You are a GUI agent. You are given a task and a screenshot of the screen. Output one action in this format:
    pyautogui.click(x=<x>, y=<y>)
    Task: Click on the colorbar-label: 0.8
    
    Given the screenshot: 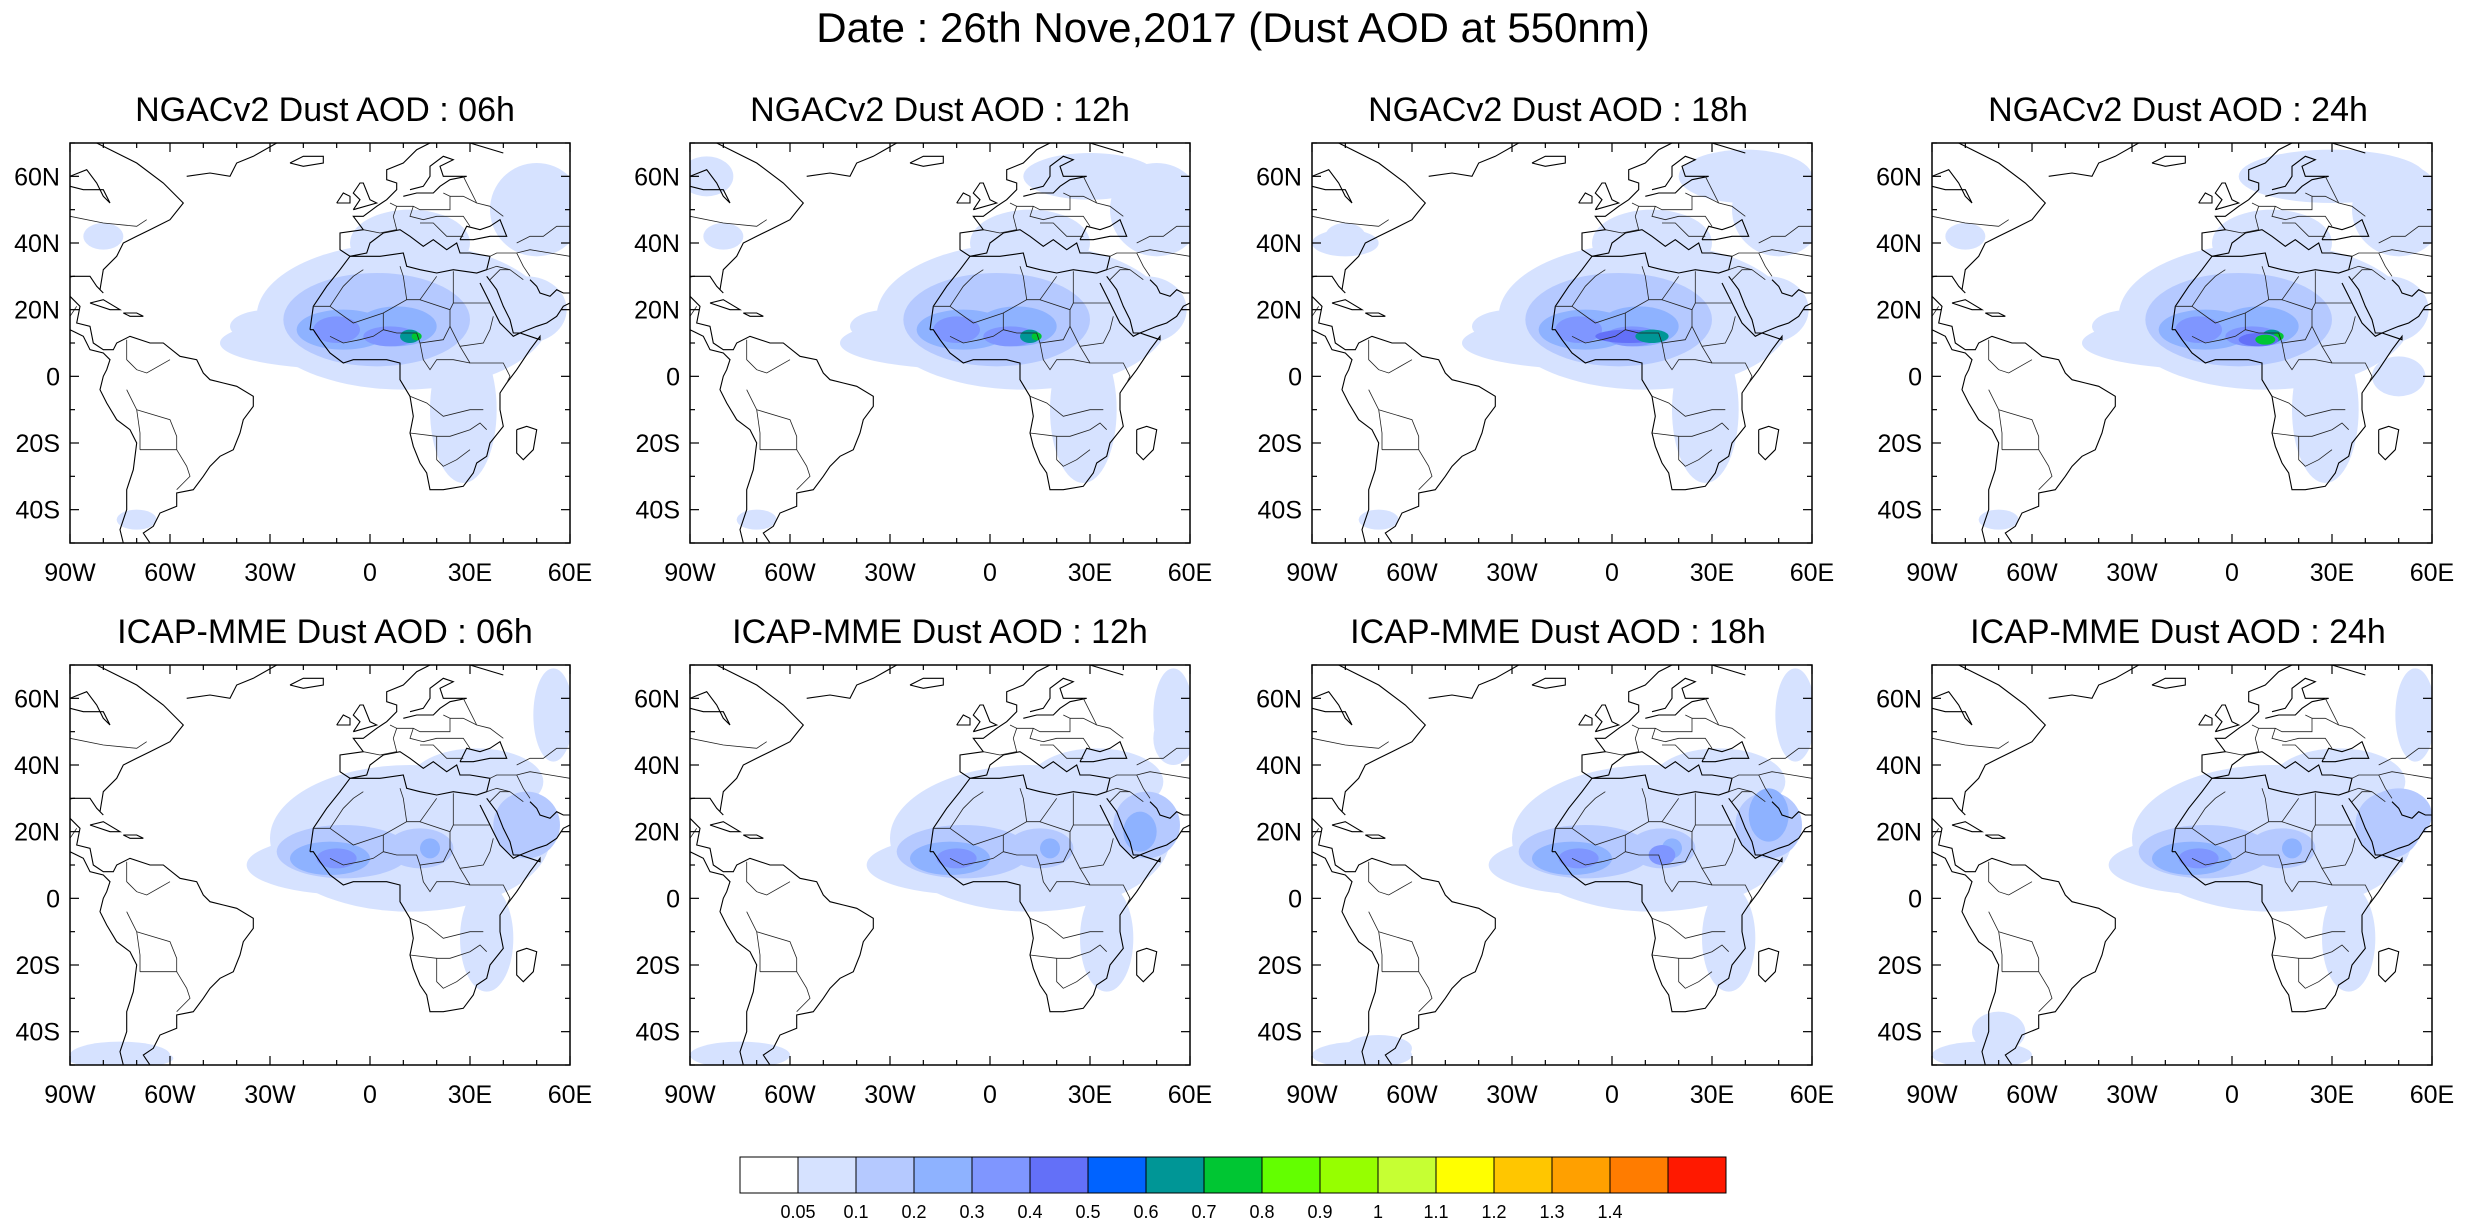 What is the action you would take?
    pyautogui.click(x=1261, y=1212)
    